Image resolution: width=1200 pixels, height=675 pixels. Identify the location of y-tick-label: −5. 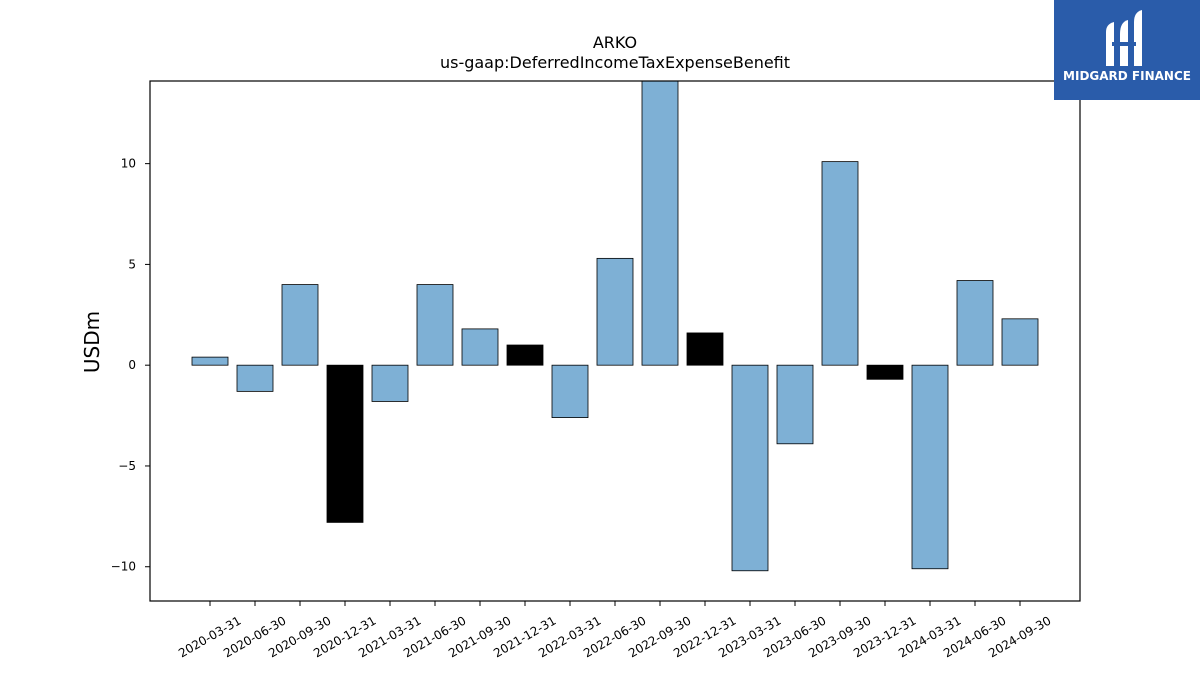
(127, 466).